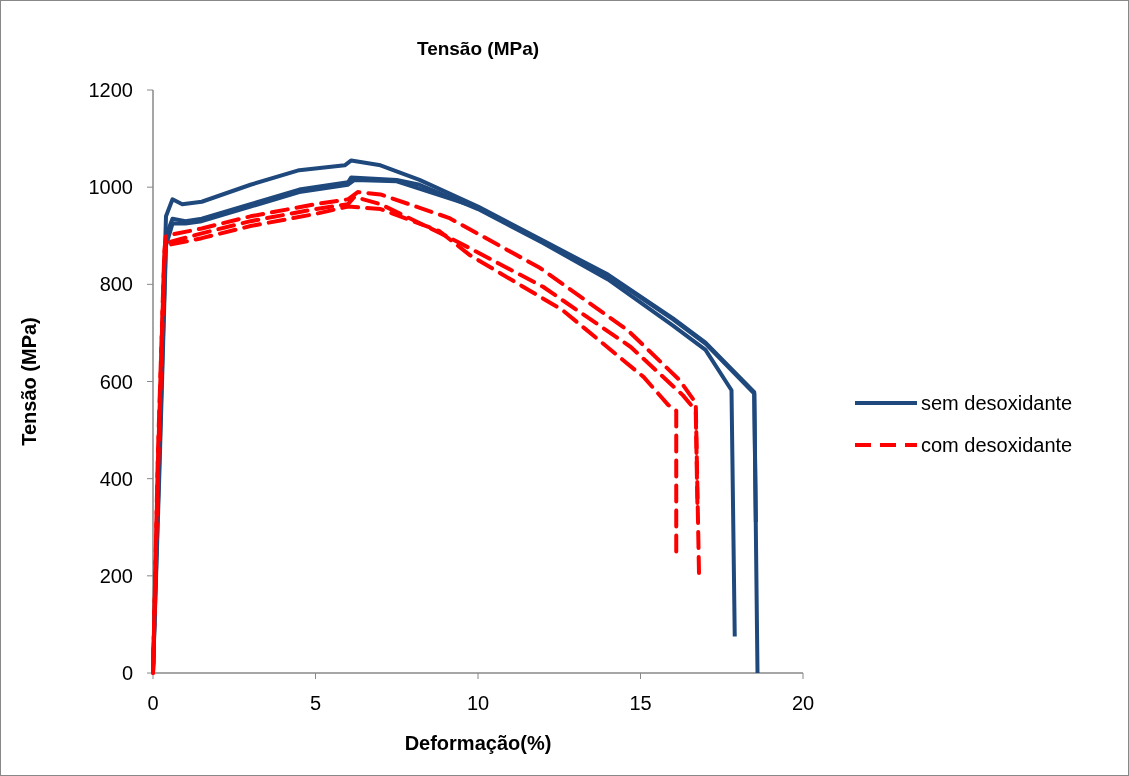 Image resolution: width=1129 pixels, height=776 pixels. What do you see at coordinates (640, 703) in the screenshot?
I see `x-tick-label: 15` at bounding box center [640, 703].